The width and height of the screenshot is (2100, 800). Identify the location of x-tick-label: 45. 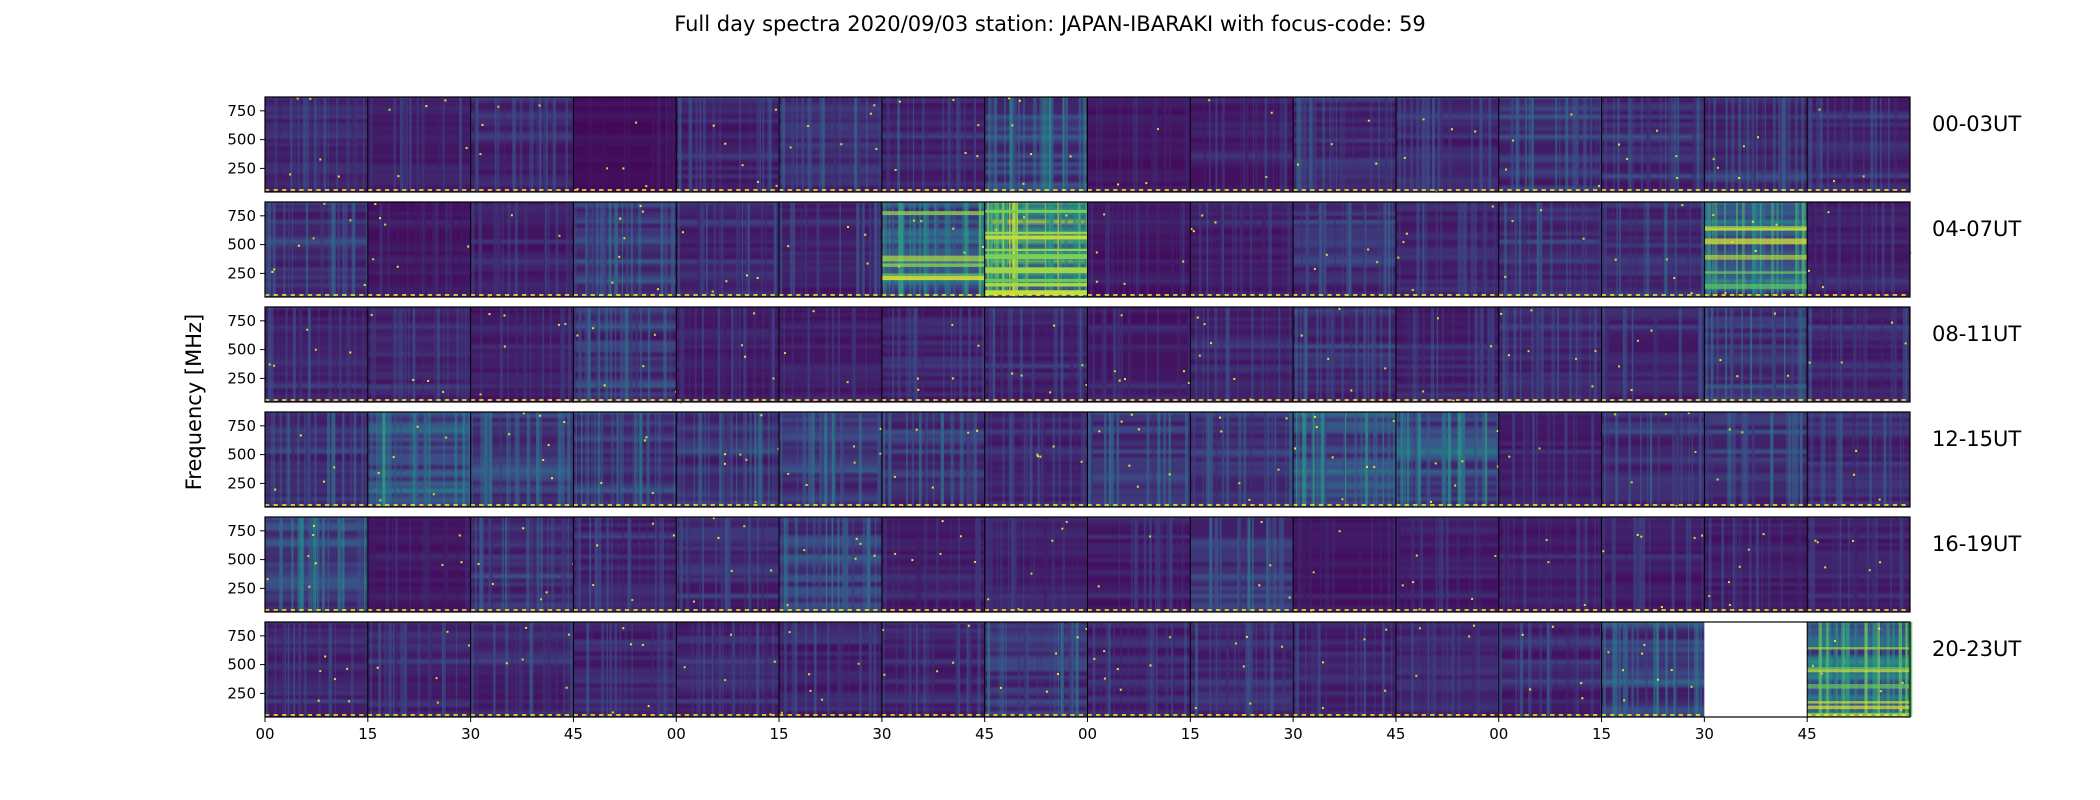
(984, 734).